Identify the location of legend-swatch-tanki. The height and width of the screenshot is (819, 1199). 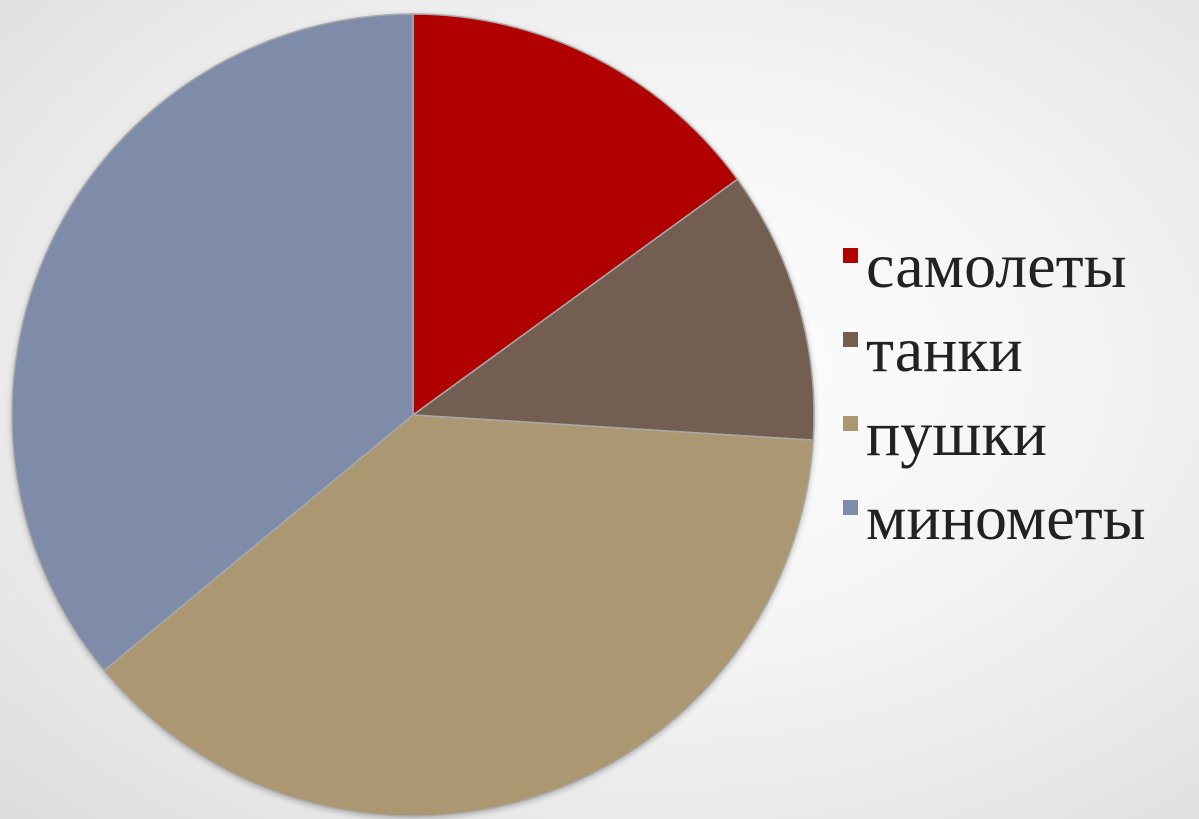
(850, 339).